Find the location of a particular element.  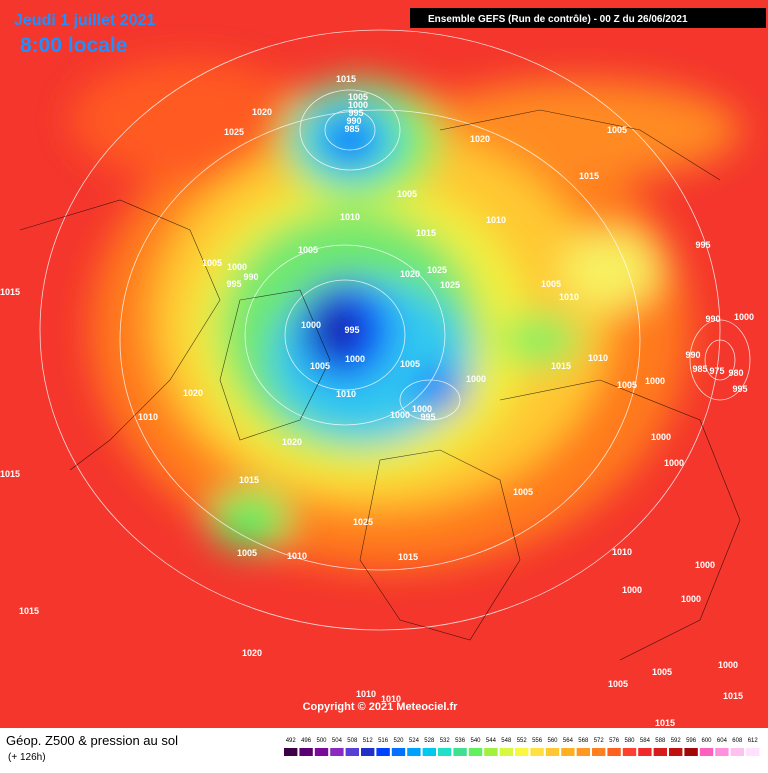

colorbar-label: 564 is located at coordinates (568, 741).